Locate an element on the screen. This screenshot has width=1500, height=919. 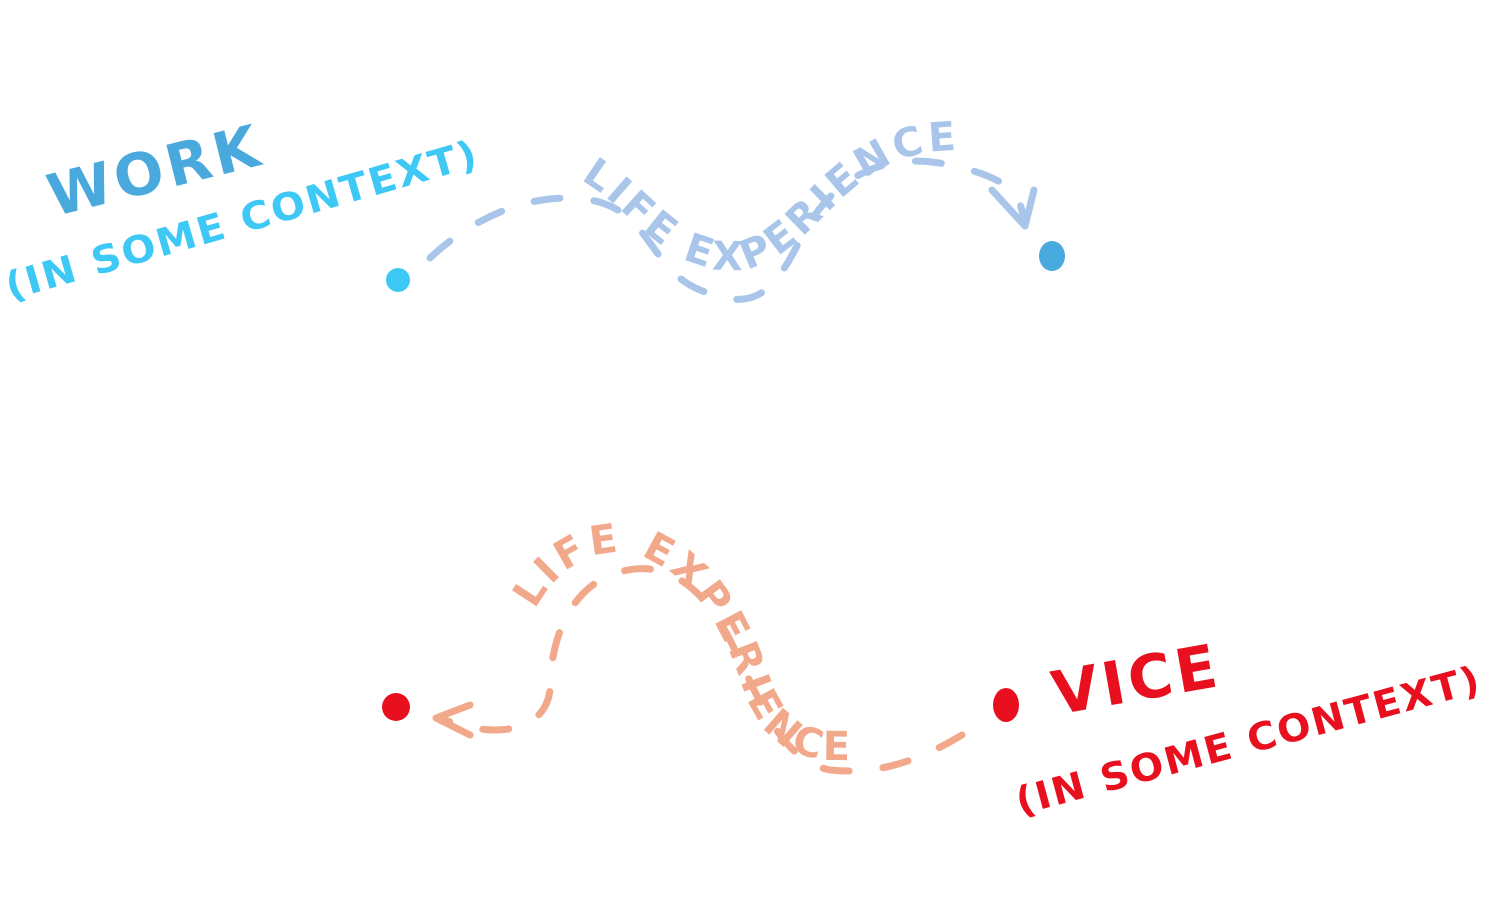
top-path-label-text: LIFE EXPERIENCE is located at coordinates (766, 197).